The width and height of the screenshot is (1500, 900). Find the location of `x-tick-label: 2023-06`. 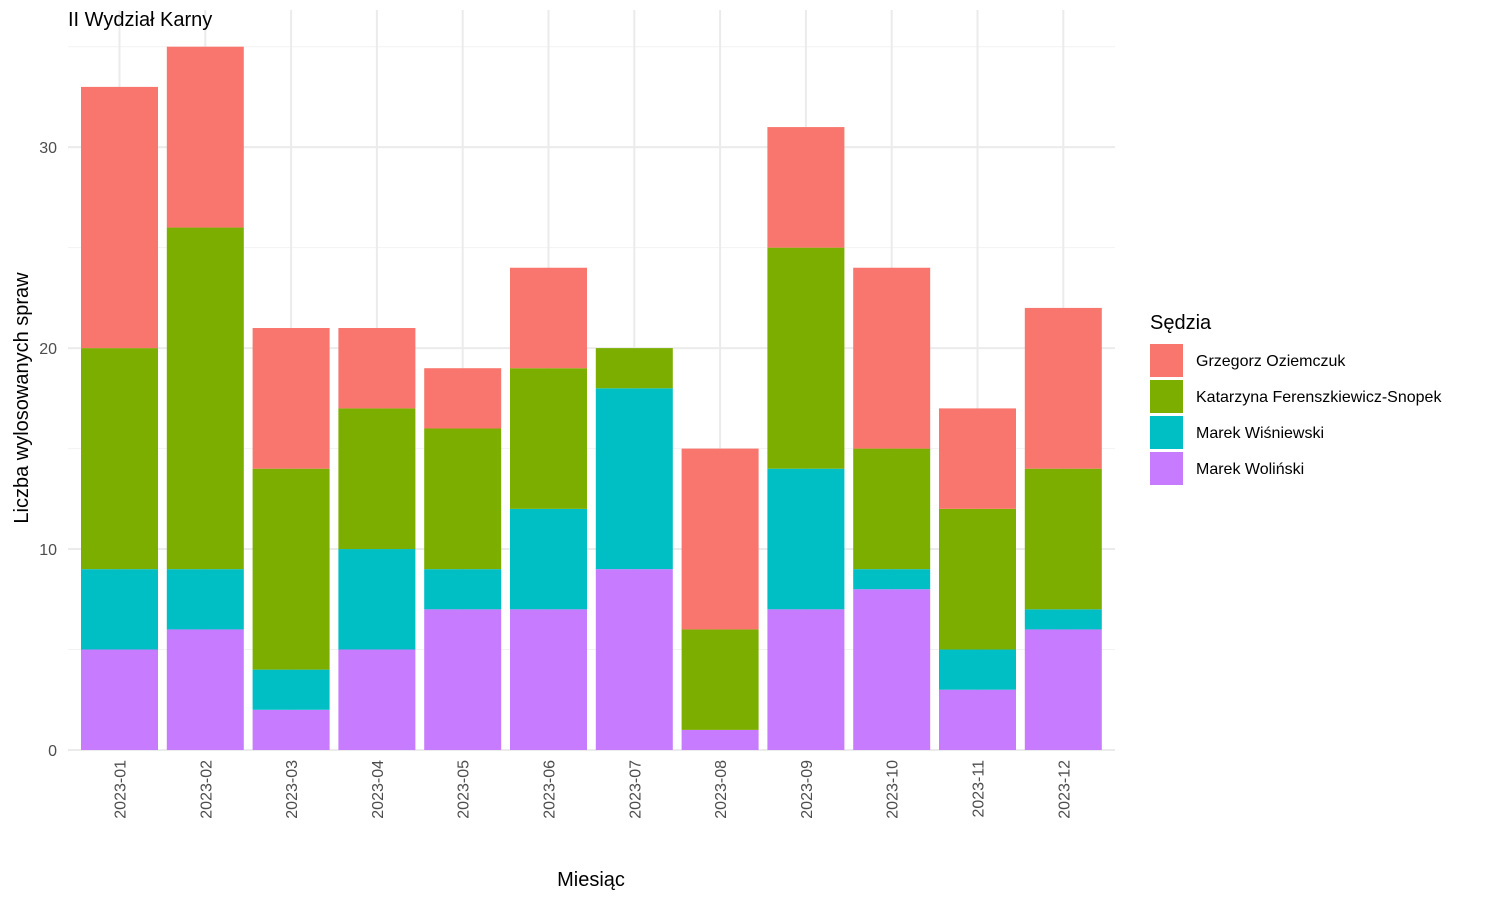

x-tick-label: 2023-06 is located at coordinates (550, 789).